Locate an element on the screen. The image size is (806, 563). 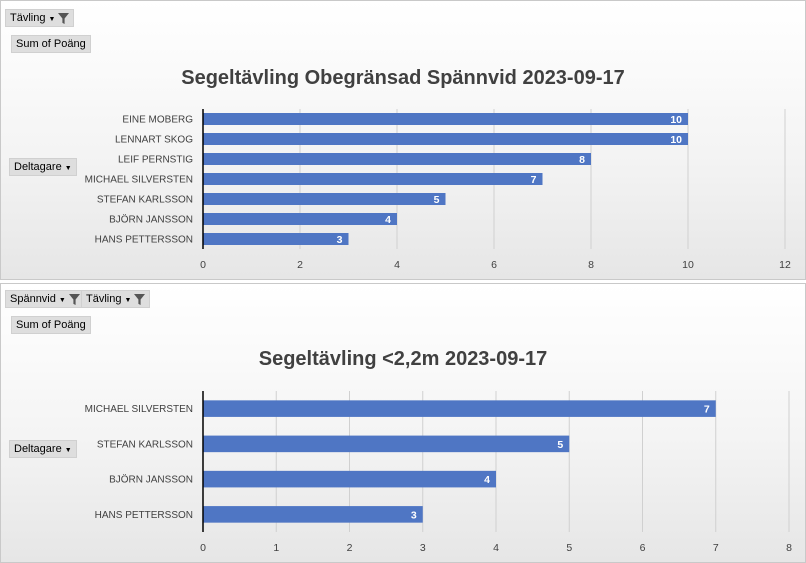
filter-button-spannvid: Spännvid ▼ is located at coordinates (45, 299).